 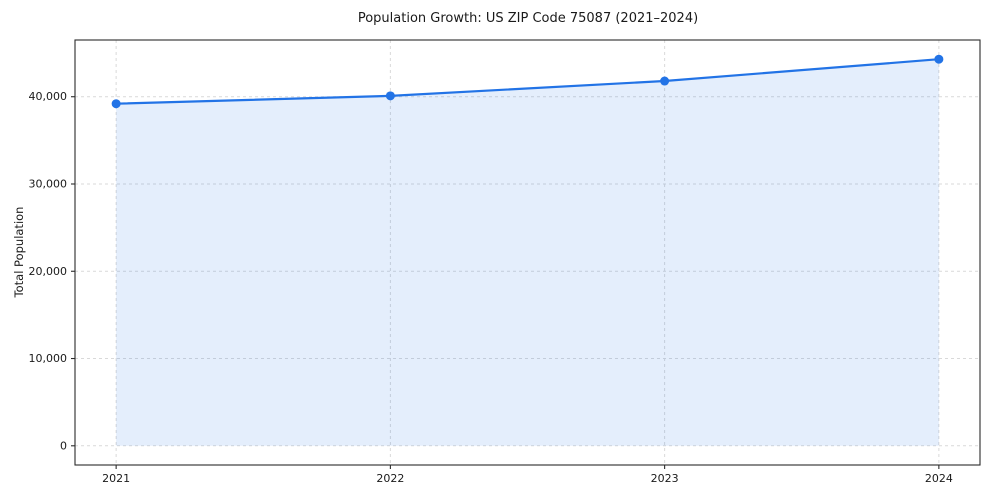 I want to click on y-tick-label: 0, so click(x=63, y=445).